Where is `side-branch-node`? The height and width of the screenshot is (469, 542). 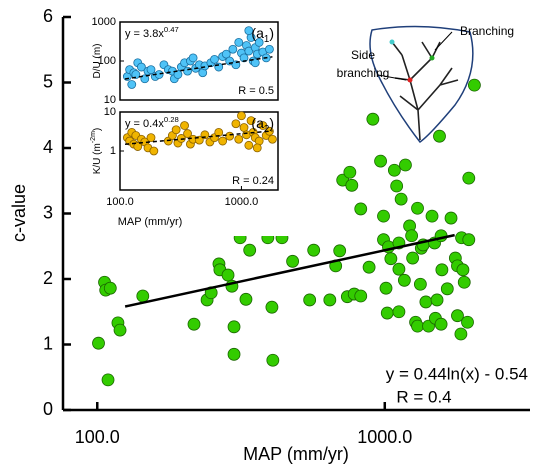 side-branch-node is located at coordinates (410, 80).